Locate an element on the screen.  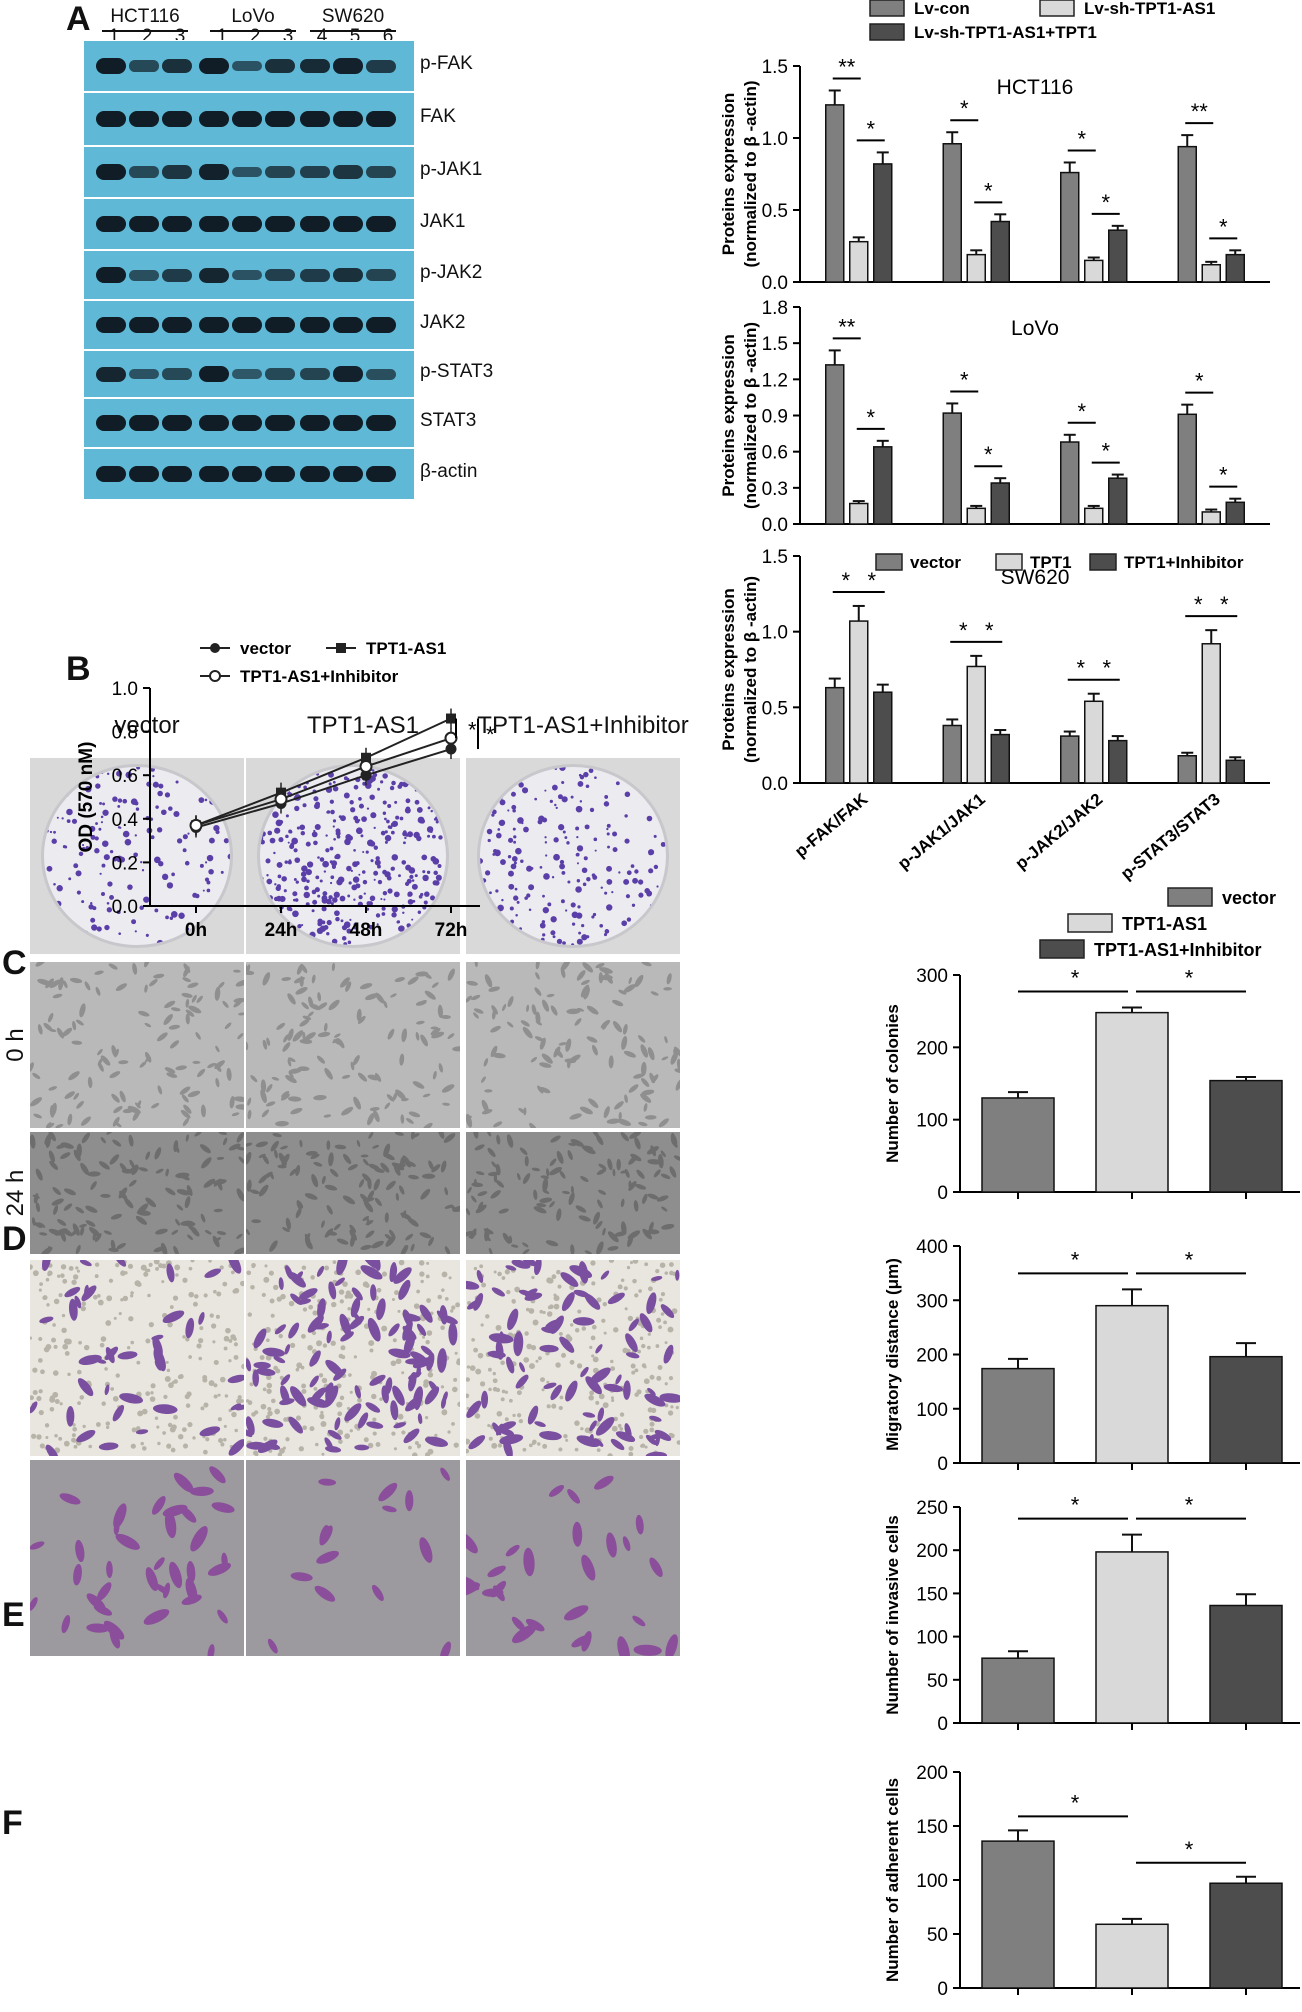
significance-mark: * is located at coordinates (963, 630).